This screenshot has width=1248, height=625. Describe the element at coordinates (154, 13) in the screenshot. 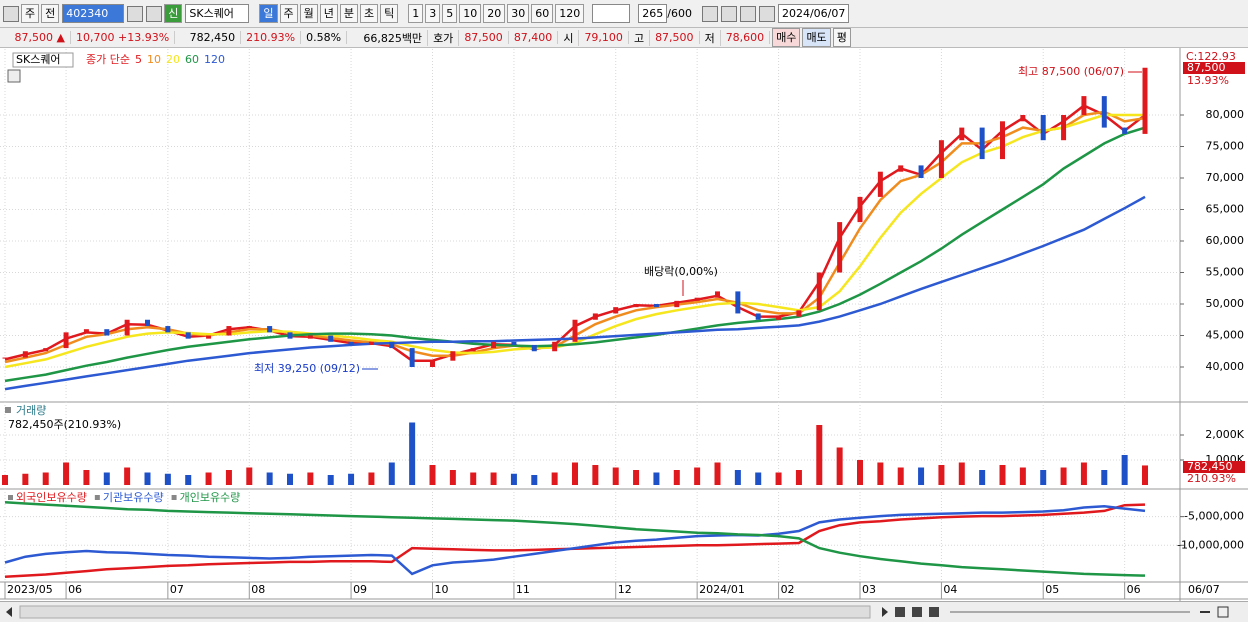

I see `sound` at that location.